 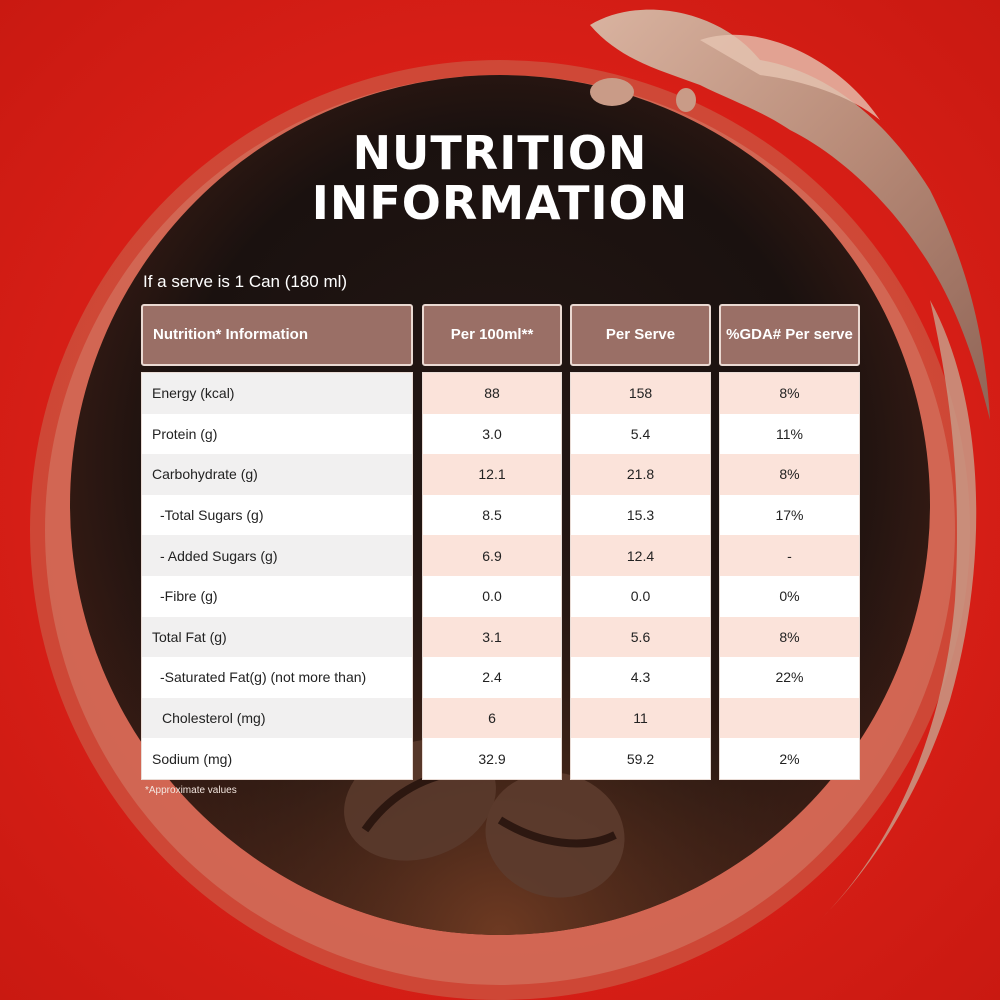 I want to click on serve-size-note: If a serve is 1 Can (180 ml), so click(x=245, y=281).